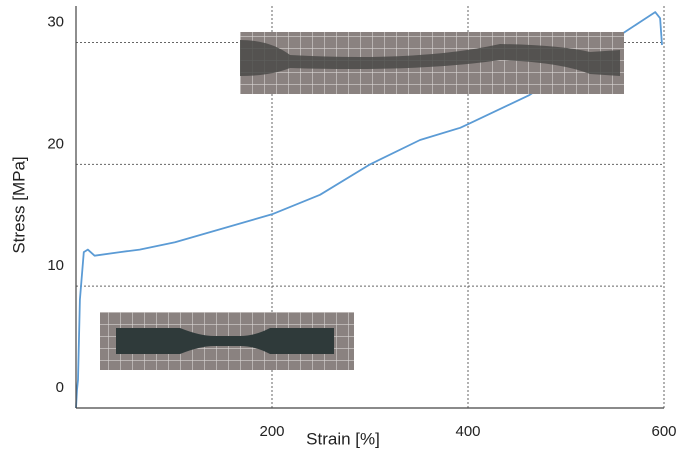  What do you see at coordinates (18, 204) in the screenshot?
I see `y-axis-label: Stress [MPa]` at bounding box center [18, 204].